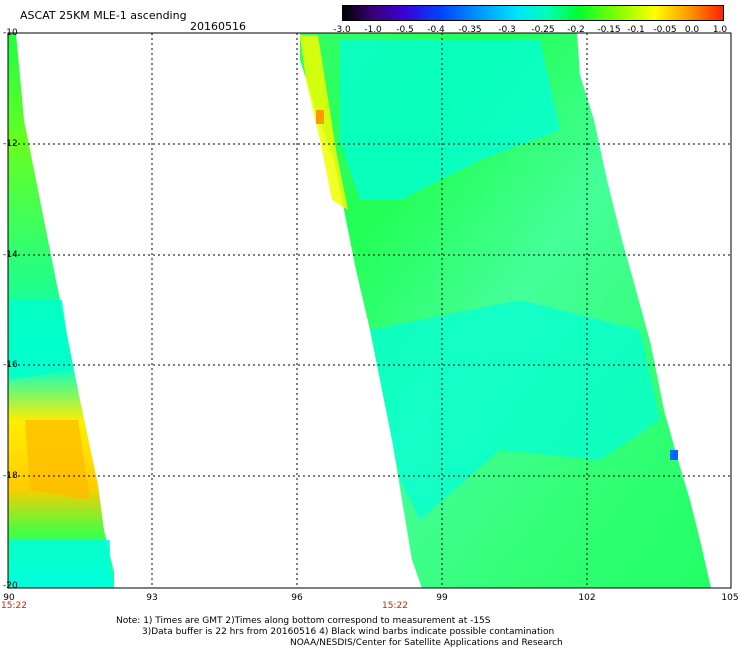 This screenshot has width=740, height=650. Describe the element at coordinates (10, 255) in the screenshot. I see `lat-label: -14` at that location.